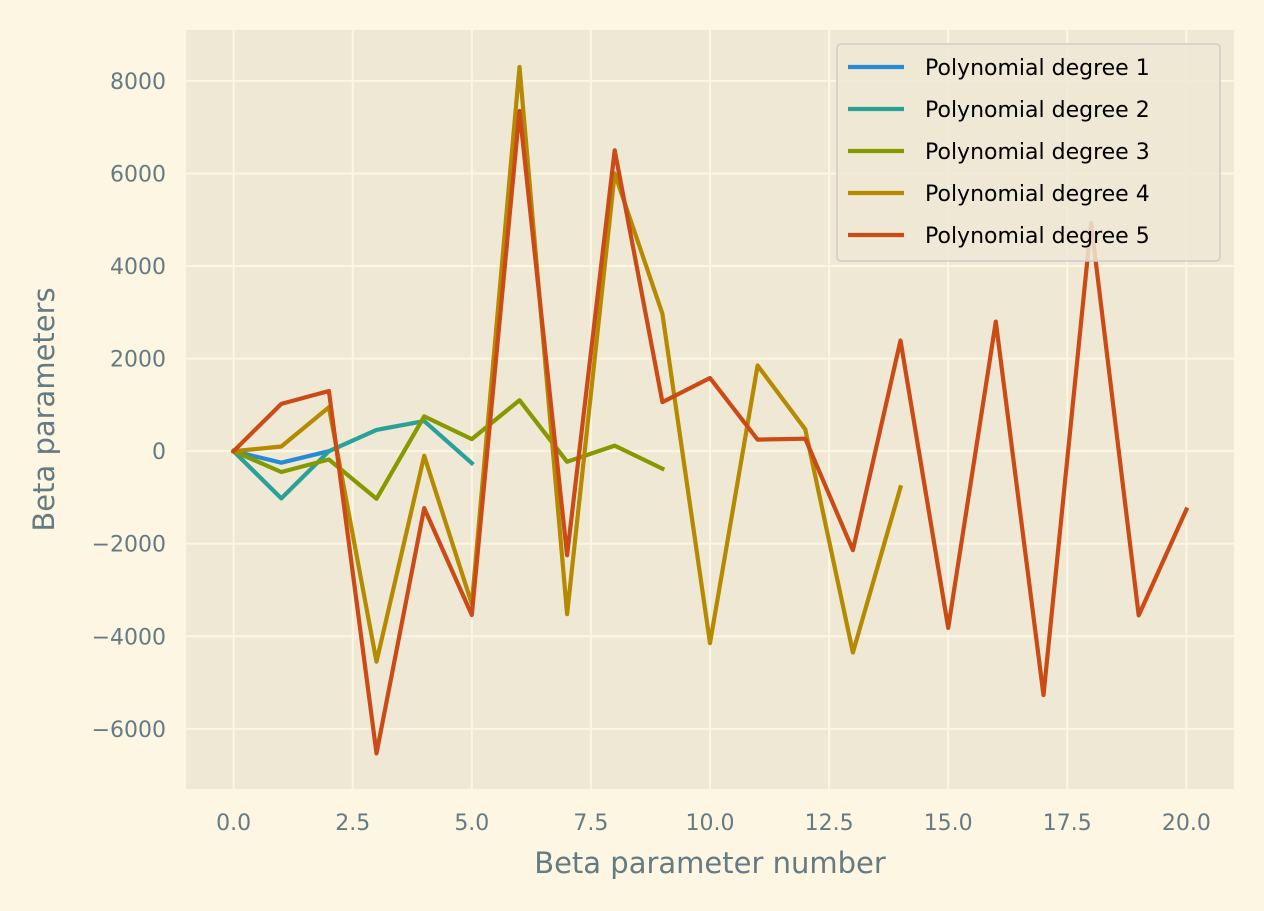 The height and width of the screenshot is (911, 1264). I want to click on y-tick-label: −4000, so click(129, 637).